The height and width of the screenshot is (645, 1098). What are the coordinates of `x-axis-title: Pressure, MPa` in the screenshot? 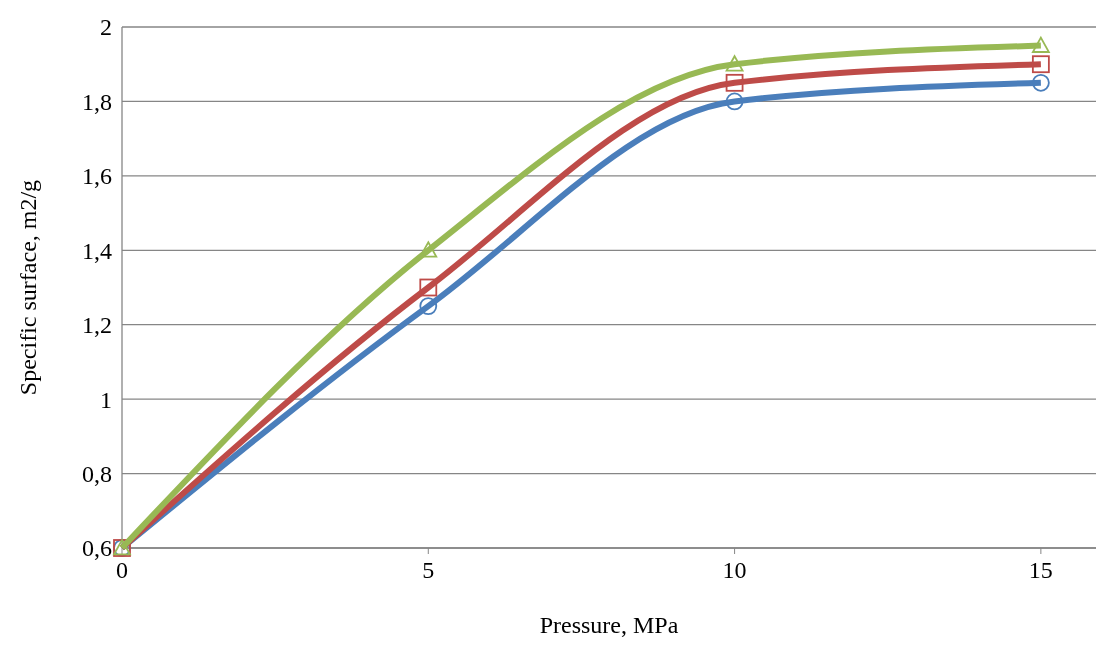 It's located at (609, 625).